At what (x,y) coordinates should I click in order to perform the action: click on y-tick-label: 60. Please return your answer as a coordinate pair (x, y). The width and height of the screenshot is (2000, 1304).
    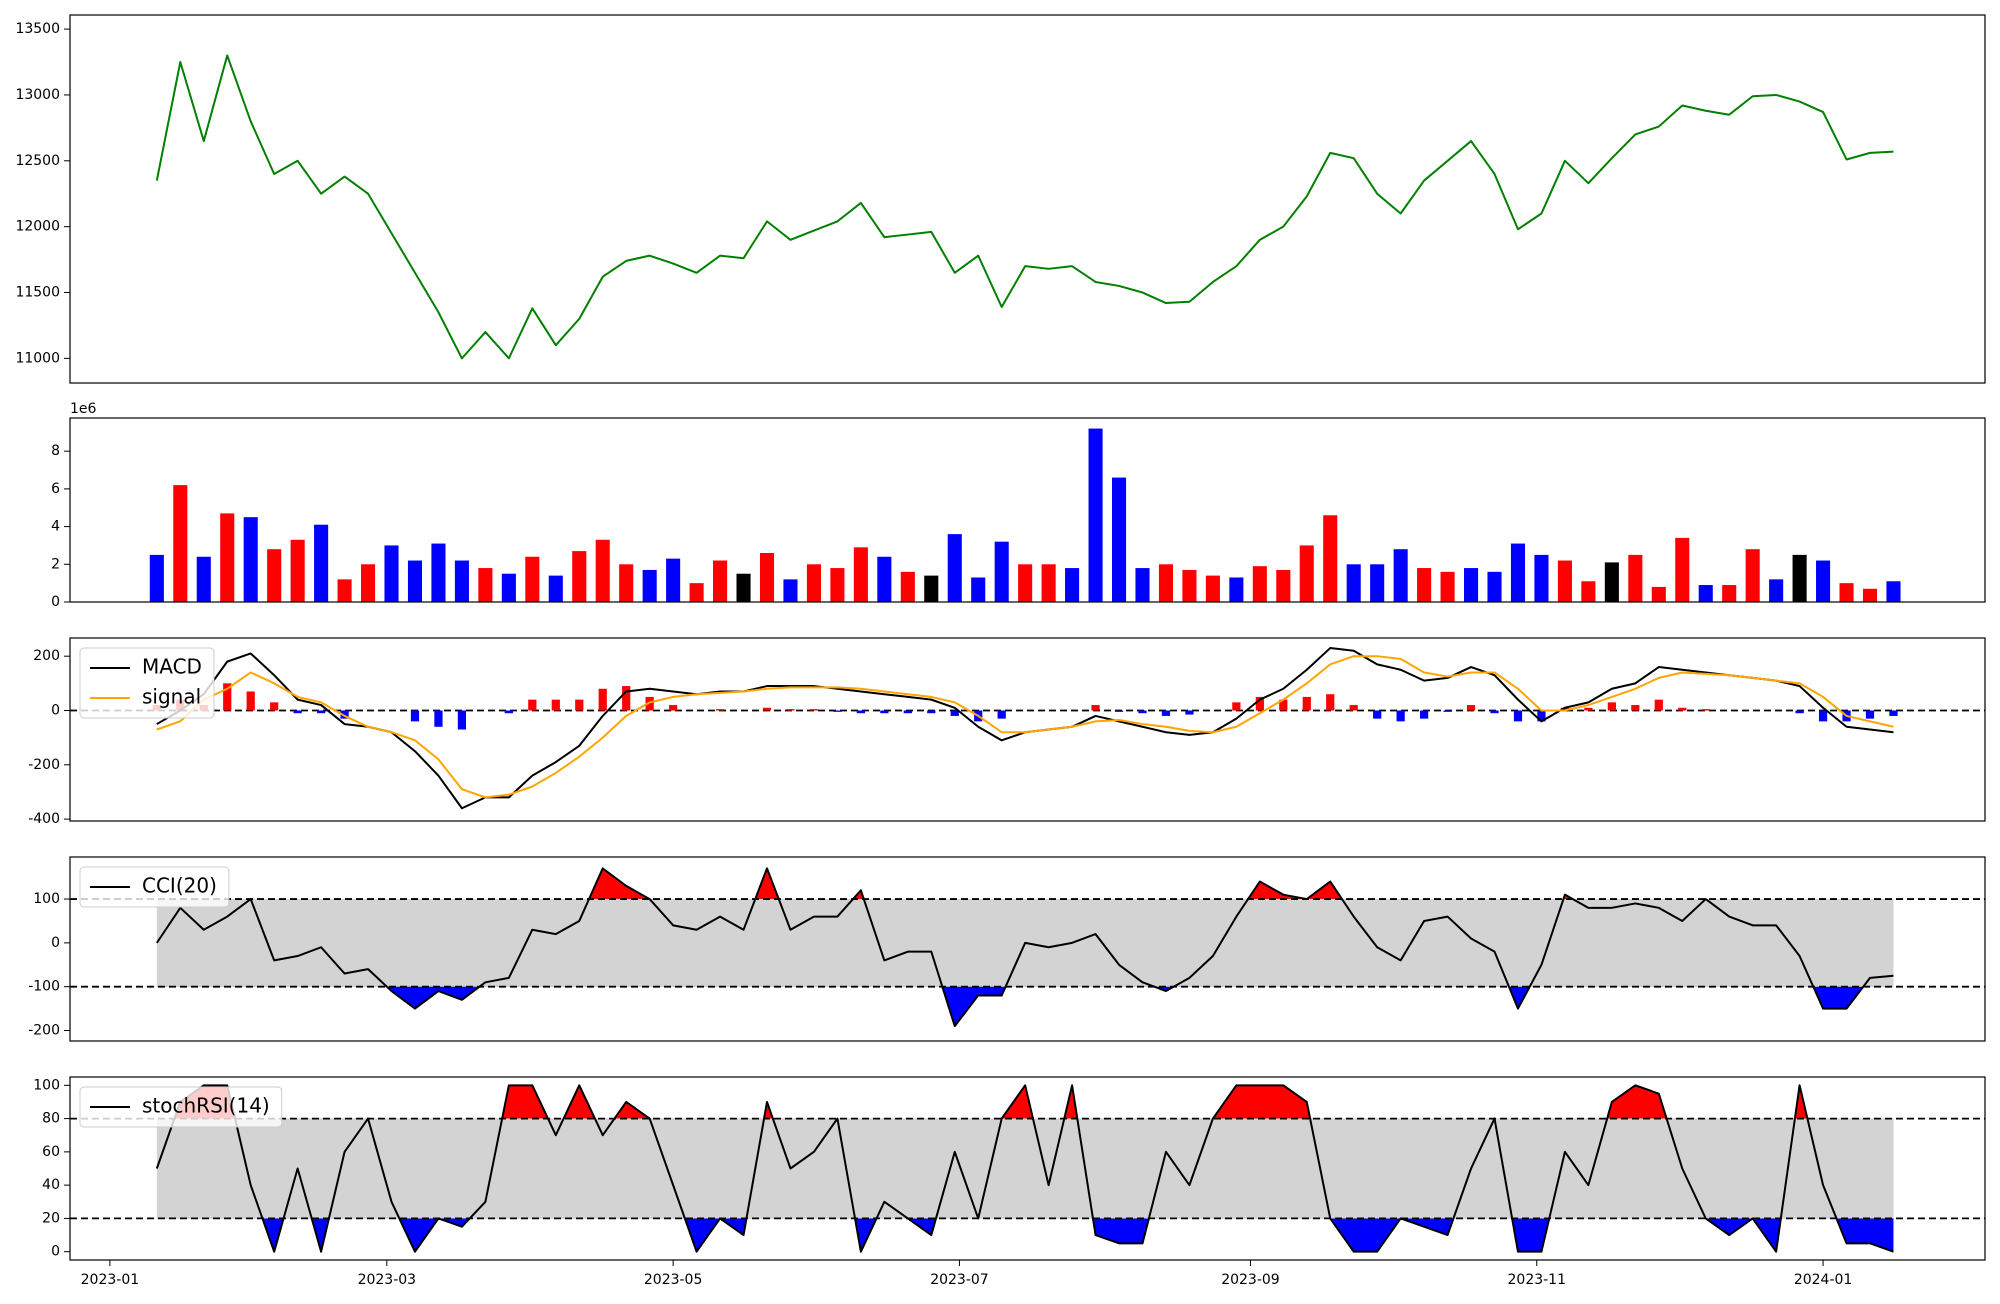
    Looking at the image, I should click on (51, 1152).